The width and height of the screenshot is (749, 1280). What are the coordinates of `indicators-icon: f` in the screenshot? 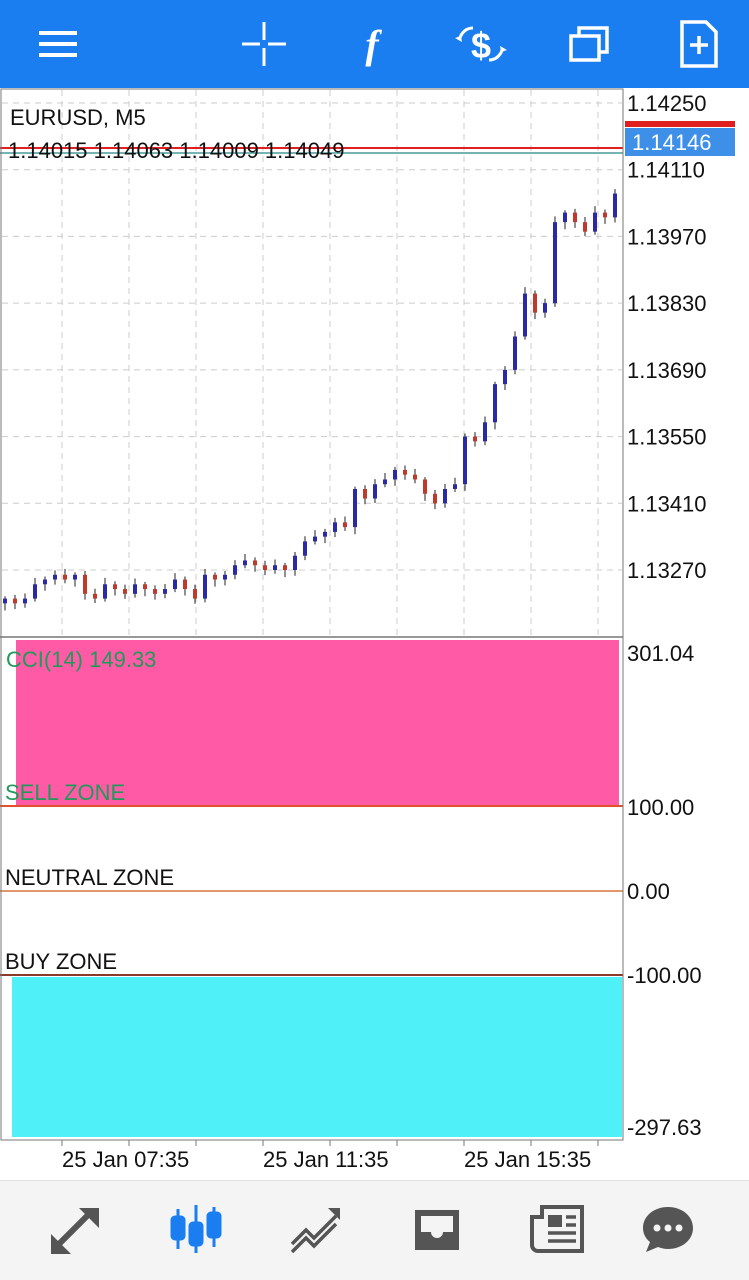 It's located at (372, 44).